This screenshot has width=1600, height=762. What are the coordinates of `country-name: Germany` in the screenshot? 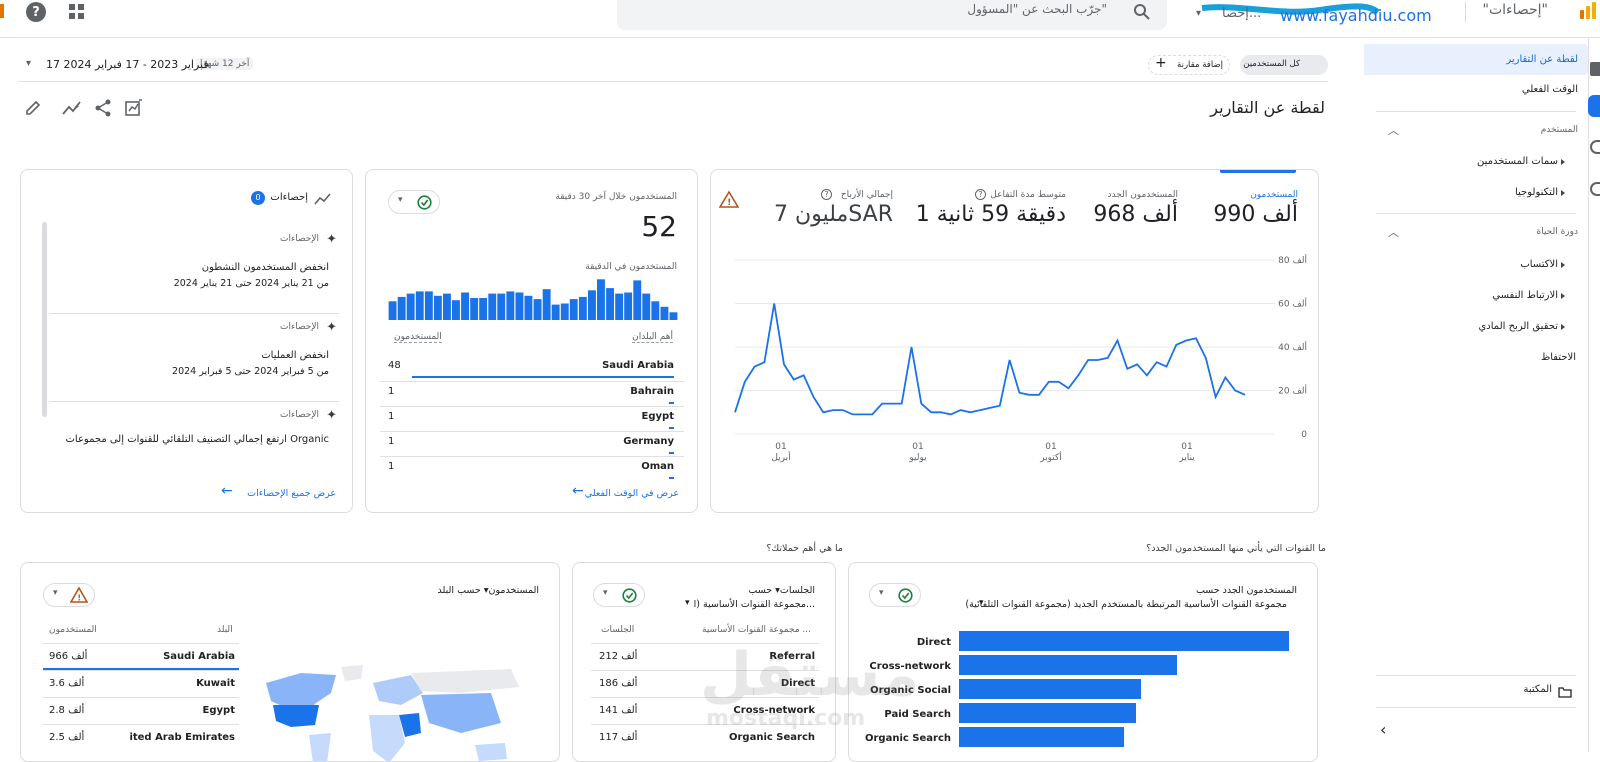 It's located at (648, 441).